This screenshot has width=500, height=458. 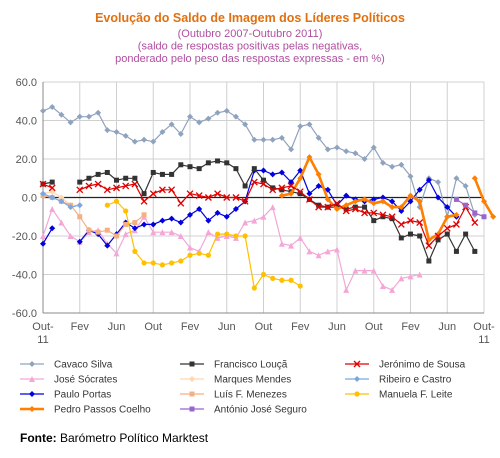 I want to click on legend-label: Francisco Louçã, so click(x=251, y=365).